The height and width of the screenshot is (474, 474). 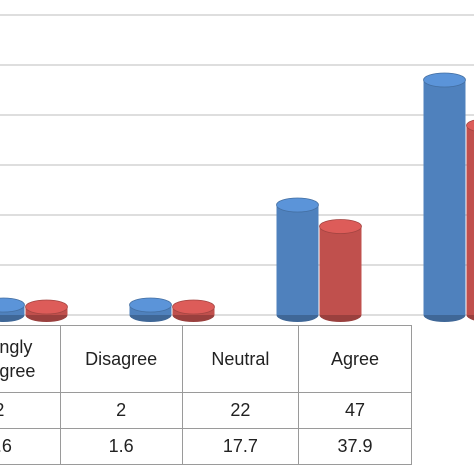 I want to click on table-cell: Agree, so click(x=355, y=359).